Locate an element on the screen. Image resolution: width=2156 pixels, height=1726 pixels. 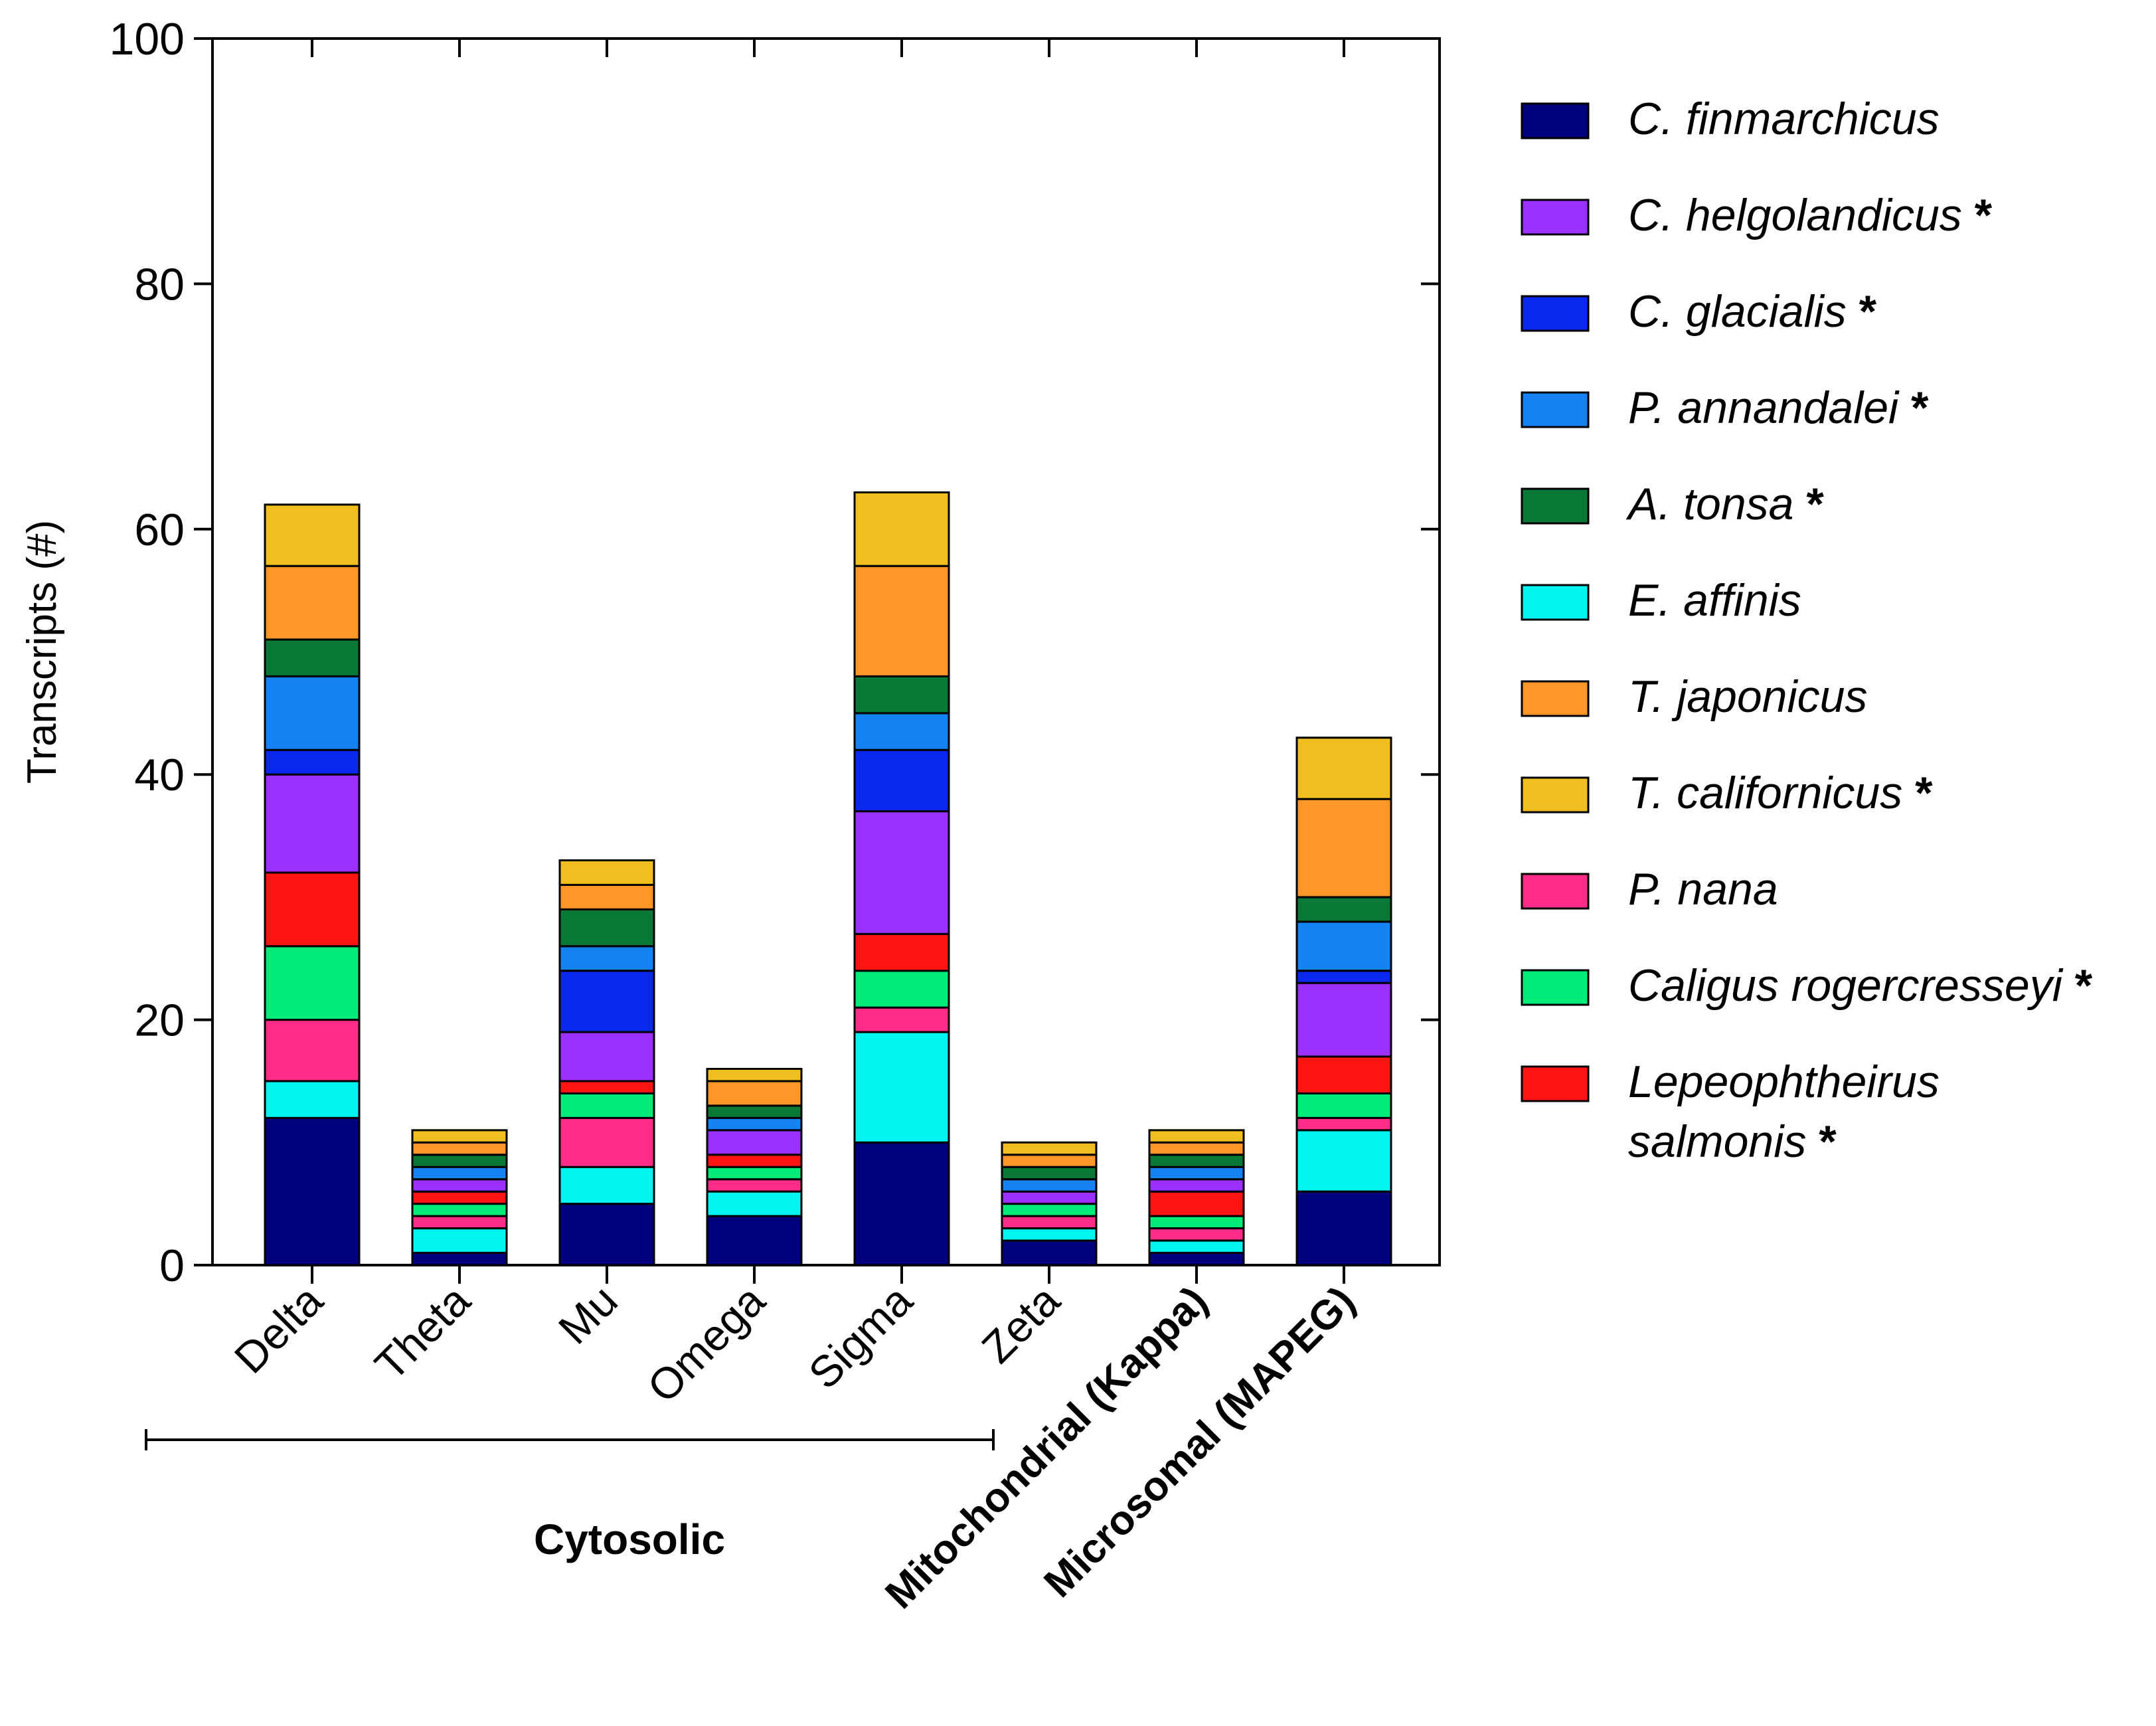
legend-label-e-affinis: E. affinis is located at coordinates (1715, 600).